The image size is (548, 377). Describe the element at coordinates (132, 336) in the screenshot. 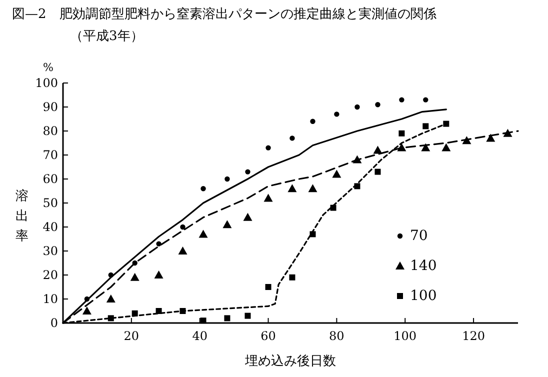

I see `x-tick-label: 20` at that location.